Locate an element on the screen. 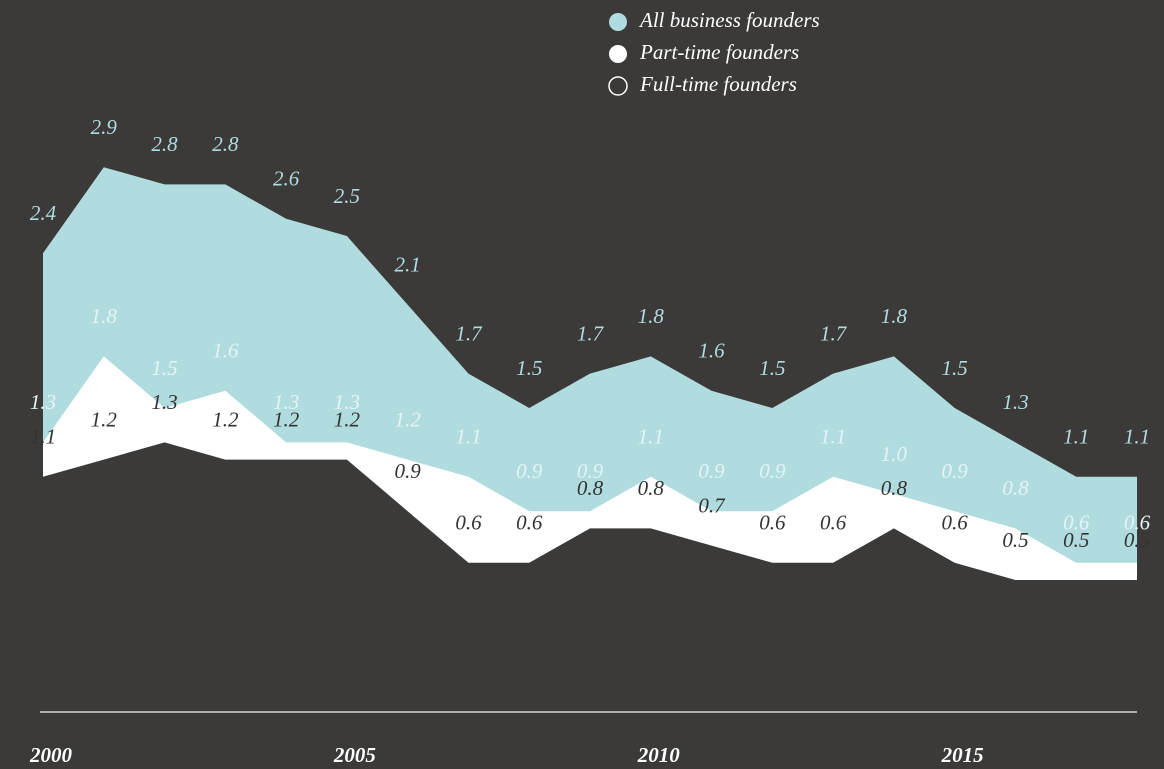  x-tick-label: 2000 is located at coordinates (51, 755).